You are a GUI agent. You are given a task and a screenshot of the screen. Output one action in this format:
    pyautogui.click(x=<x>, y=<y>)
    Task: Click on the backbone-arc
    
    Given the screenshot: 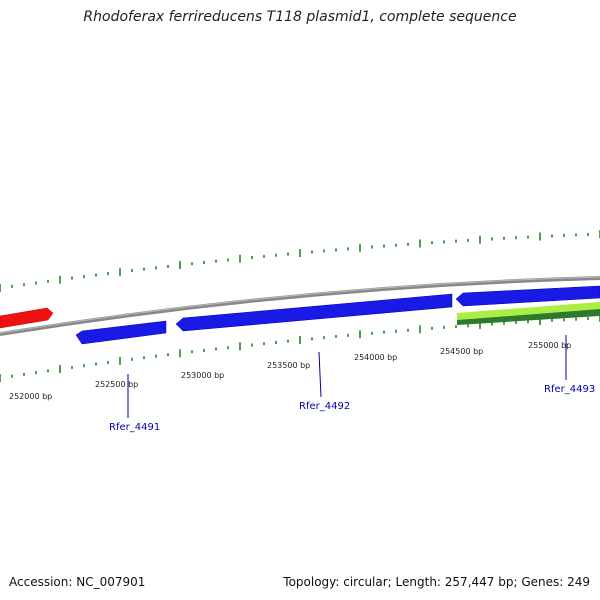 What is the action you would take?
    pyautogui.click(x=300, y=306)
    